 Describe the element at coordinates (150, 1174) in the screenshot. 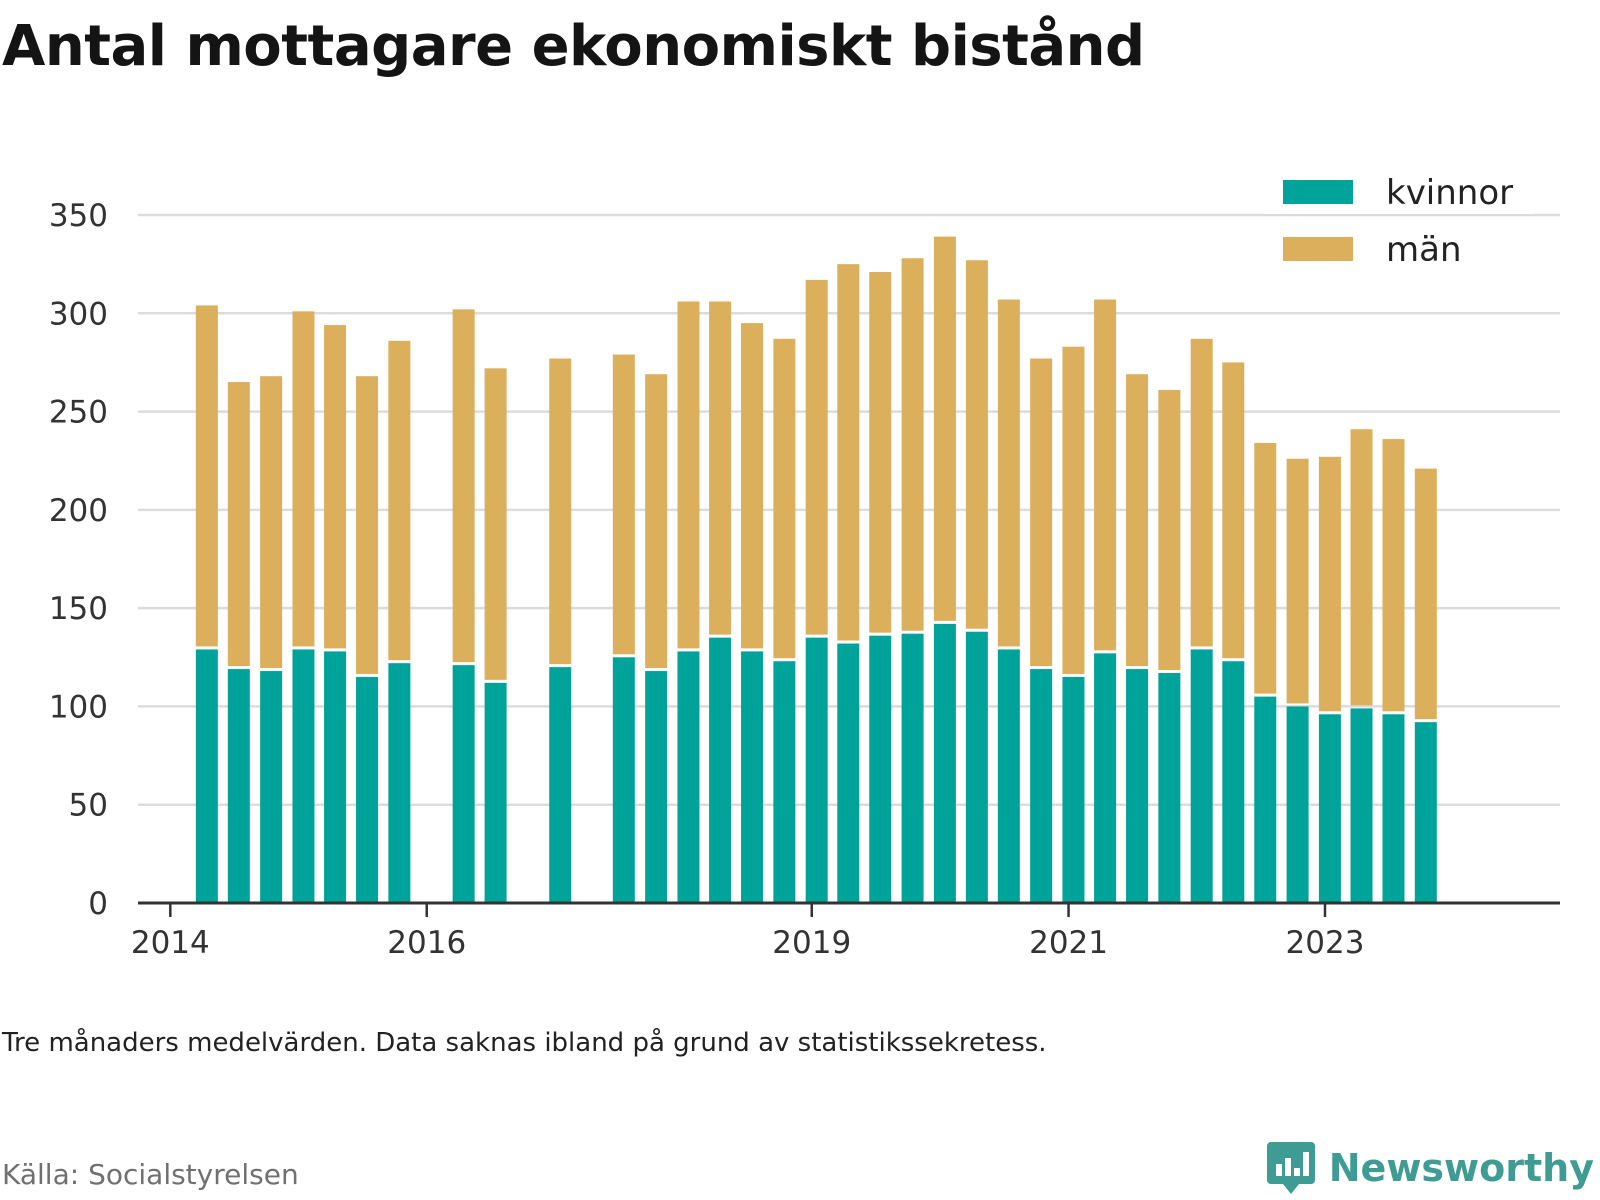

I see `source-credit: Källa: Socialstyrelsen` at that location.